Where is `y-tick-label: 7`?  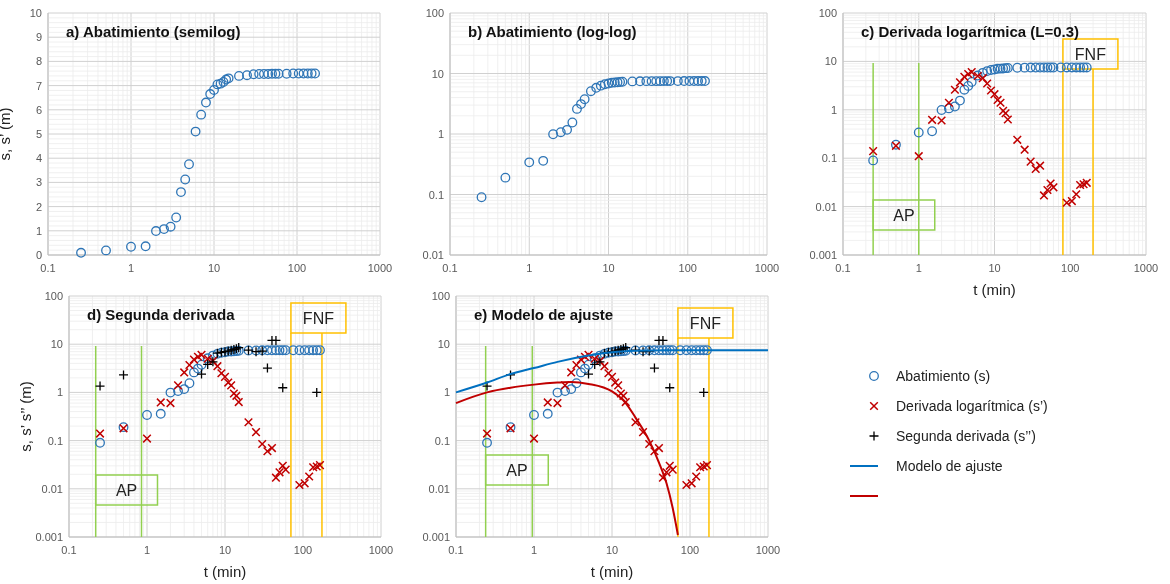 y-tick-label: 7 is located at coordinates (38, 85).